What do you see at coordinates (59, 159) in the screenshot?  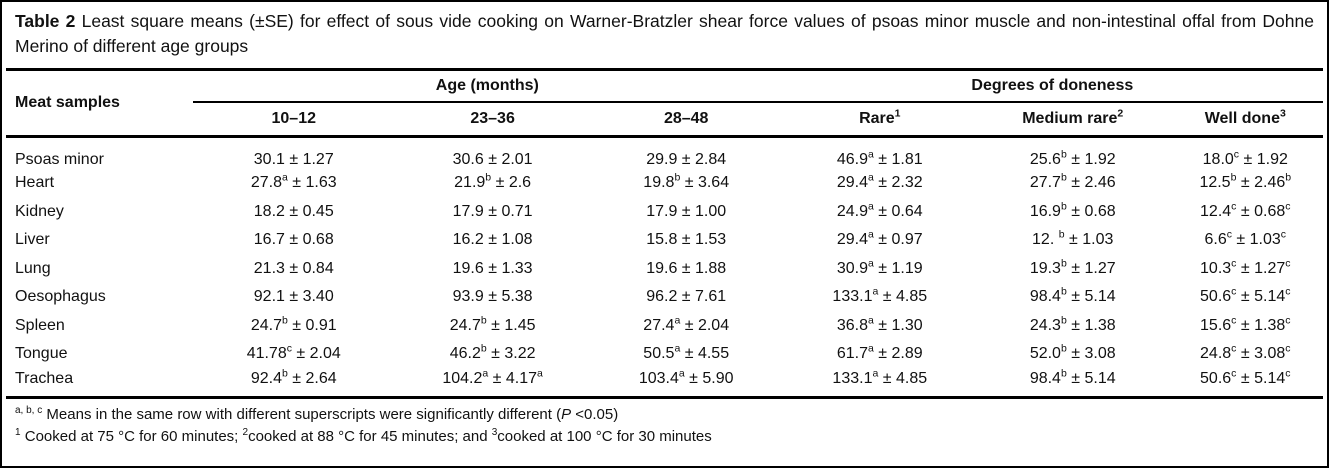 I see `meat-sample-name: Psoas minor` at bounding box center [59, 159].